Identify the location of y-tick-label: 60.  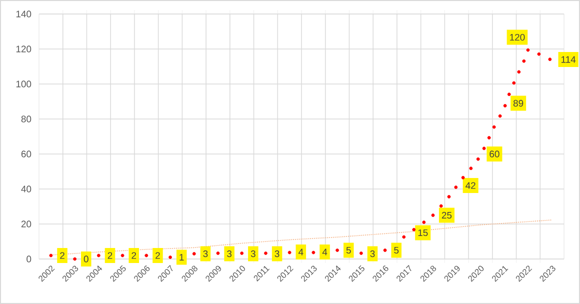
(26, 154).